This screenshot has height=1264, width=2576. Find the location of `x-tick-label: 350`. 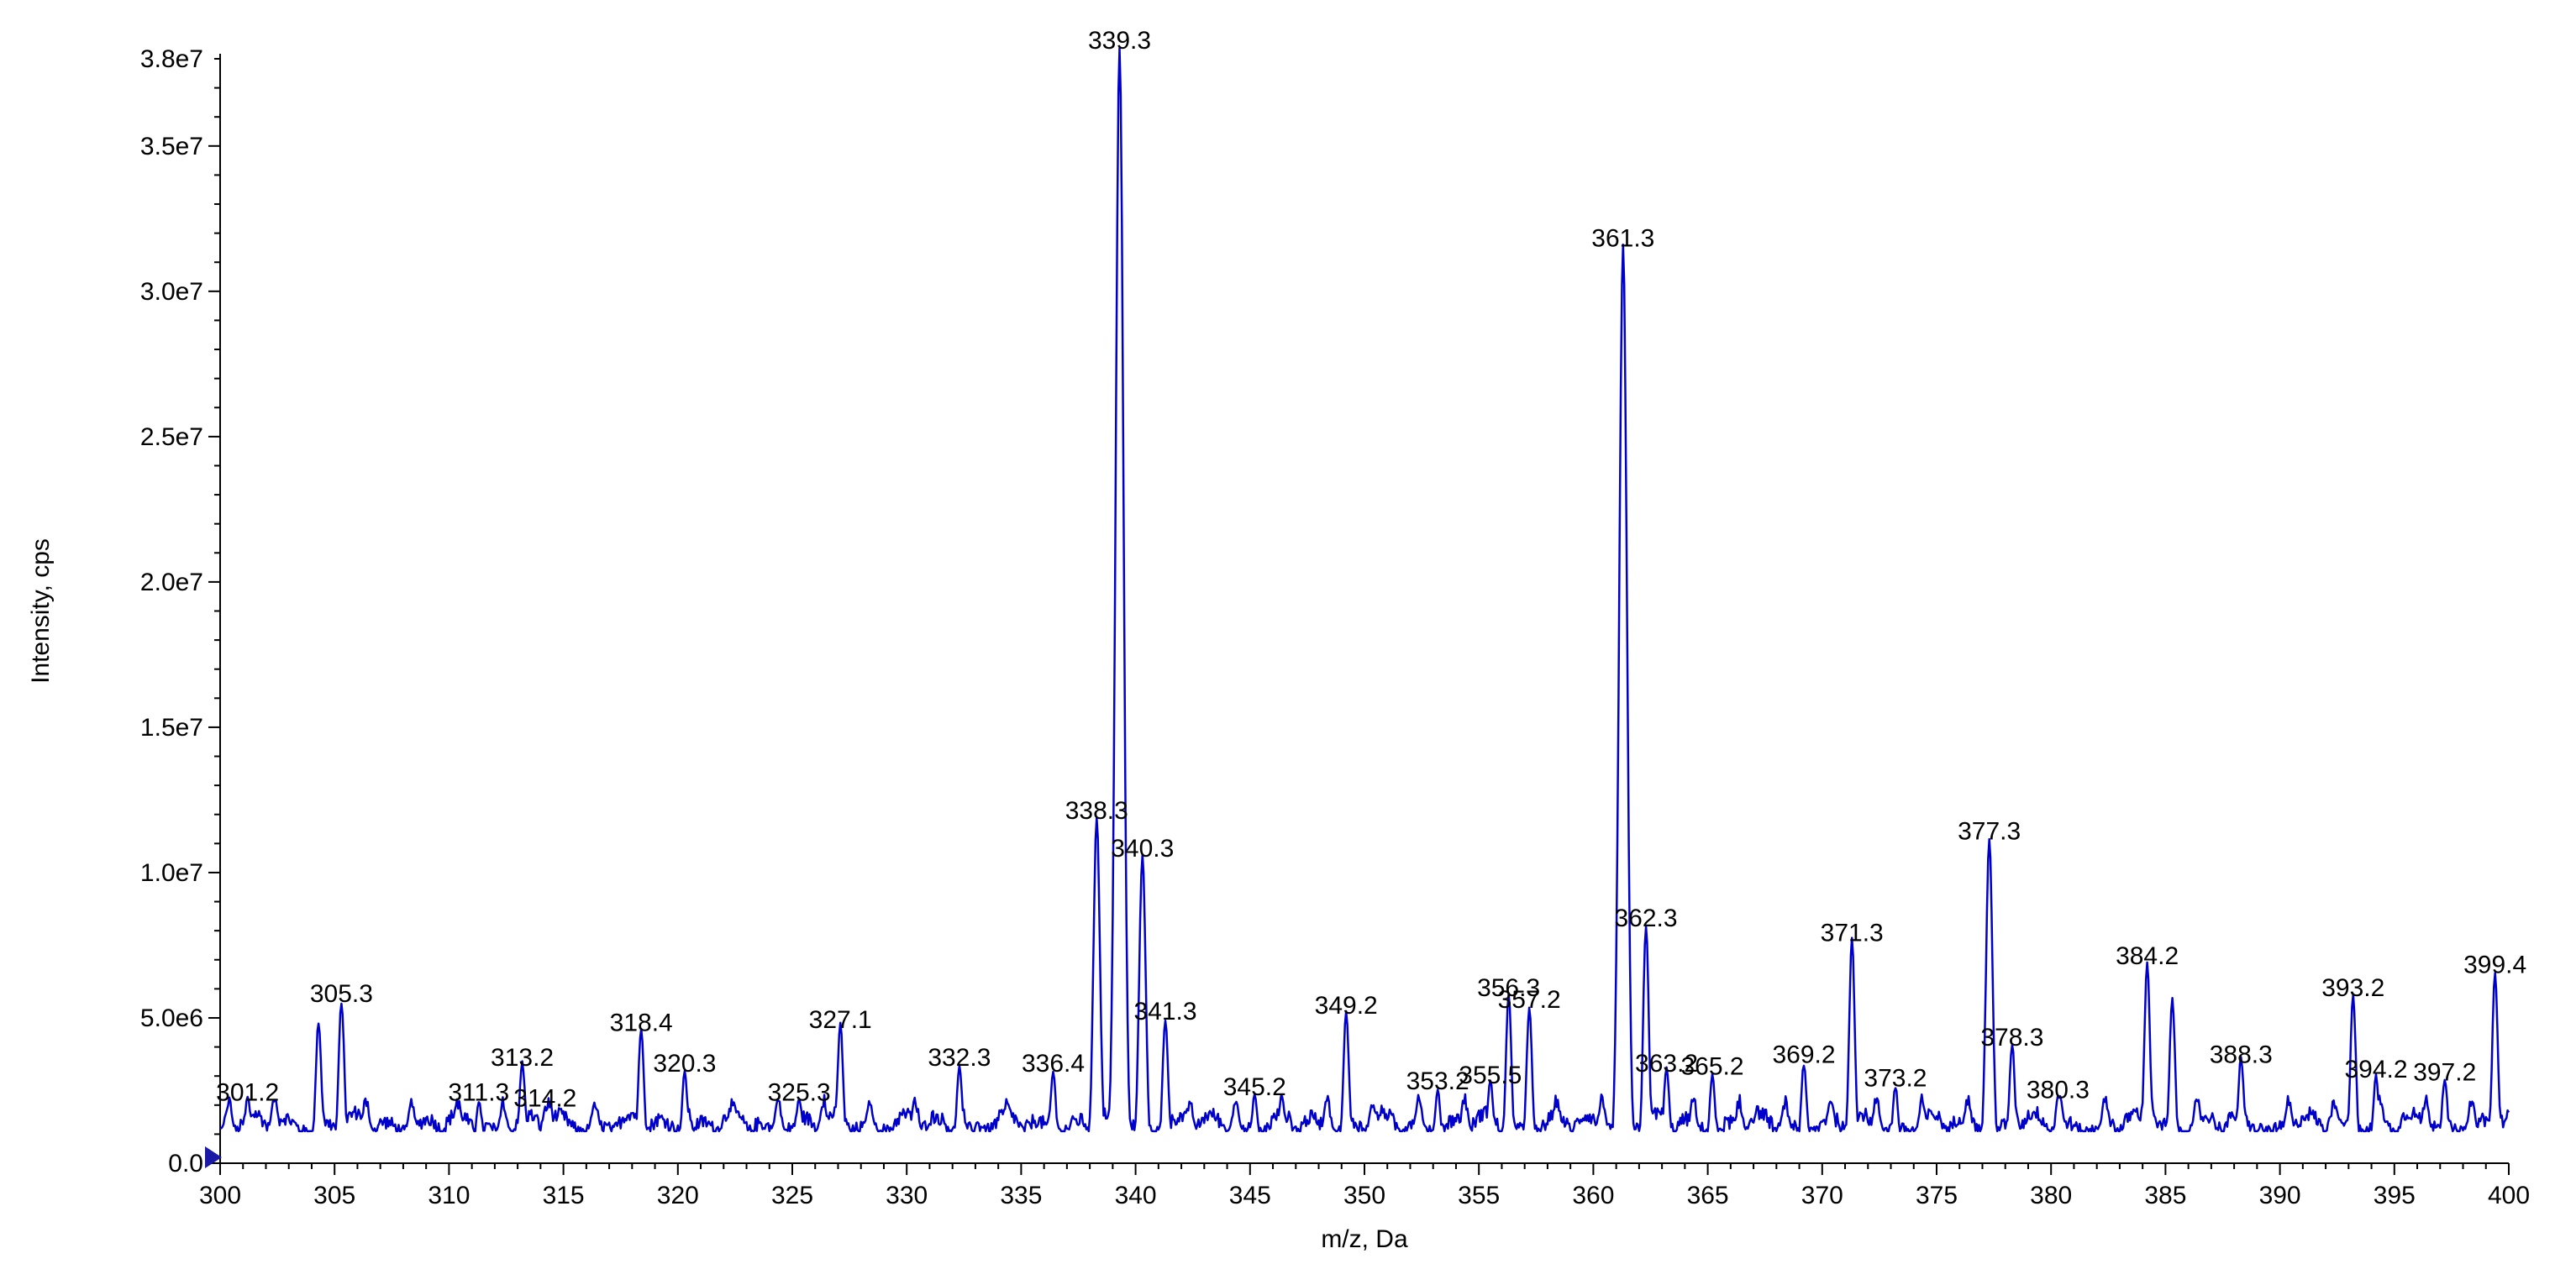

x-tick-label: 350 is located at coordinates (1364, 1195).